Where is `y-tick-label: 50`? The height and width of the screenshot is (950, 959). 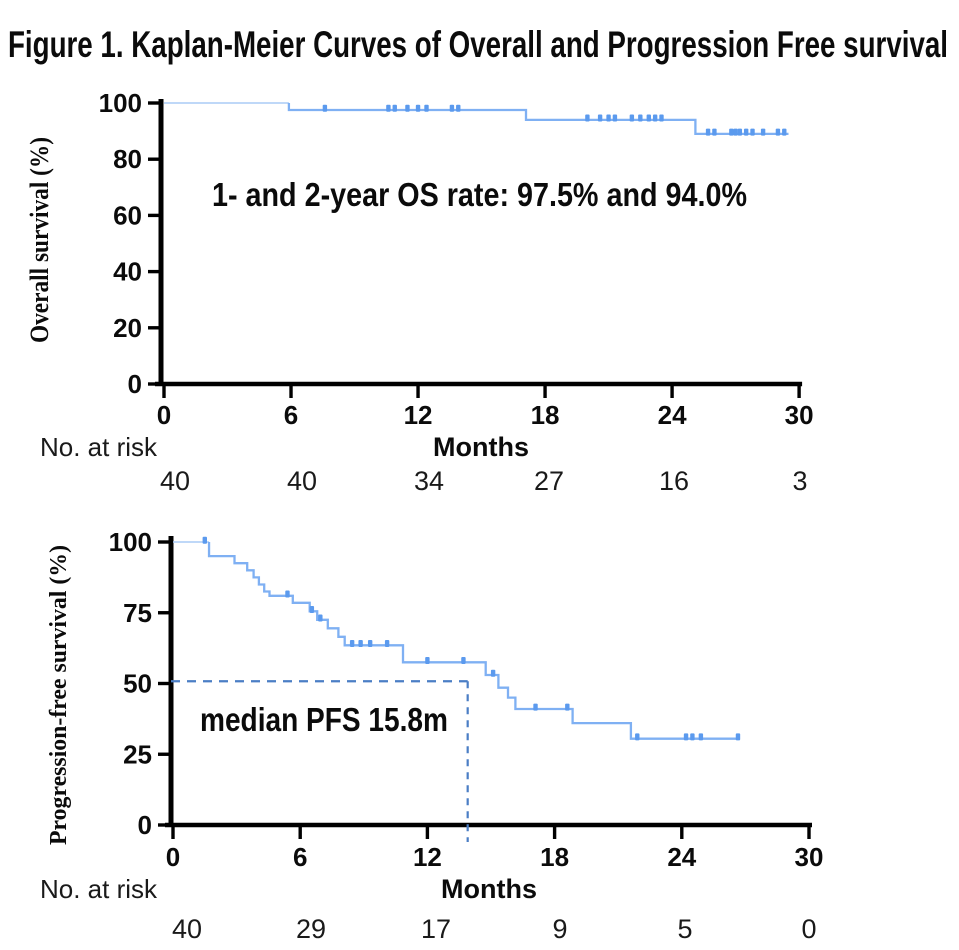 y-tick-label: 50 is located at coordinates (137, 684).